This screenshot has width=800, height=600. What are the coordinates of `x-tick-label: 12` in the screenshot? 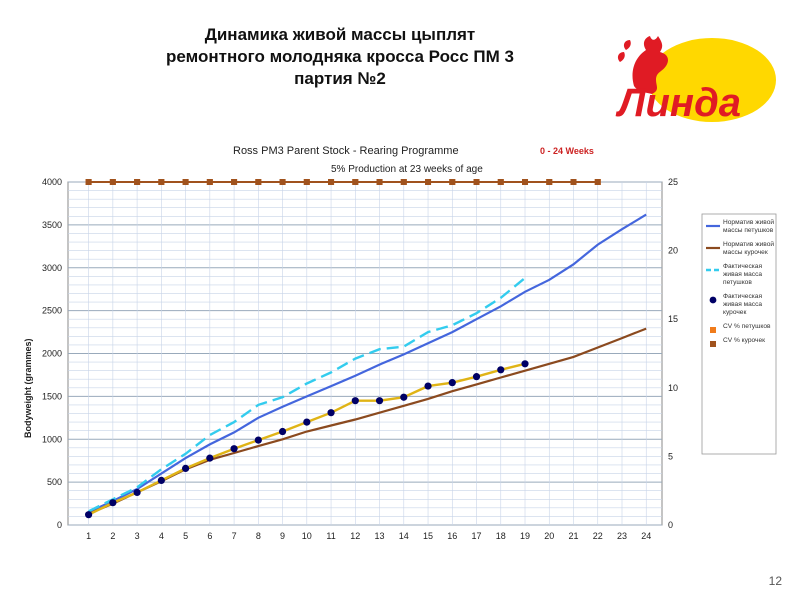 It's located at (355, 536).